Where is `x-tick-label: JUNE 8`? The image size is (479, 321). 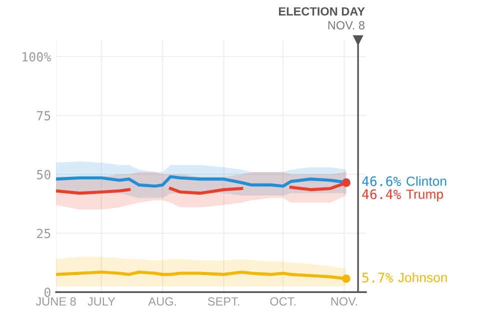
x-tick-label: JUNE 8 is located at coordinates (56, 301).